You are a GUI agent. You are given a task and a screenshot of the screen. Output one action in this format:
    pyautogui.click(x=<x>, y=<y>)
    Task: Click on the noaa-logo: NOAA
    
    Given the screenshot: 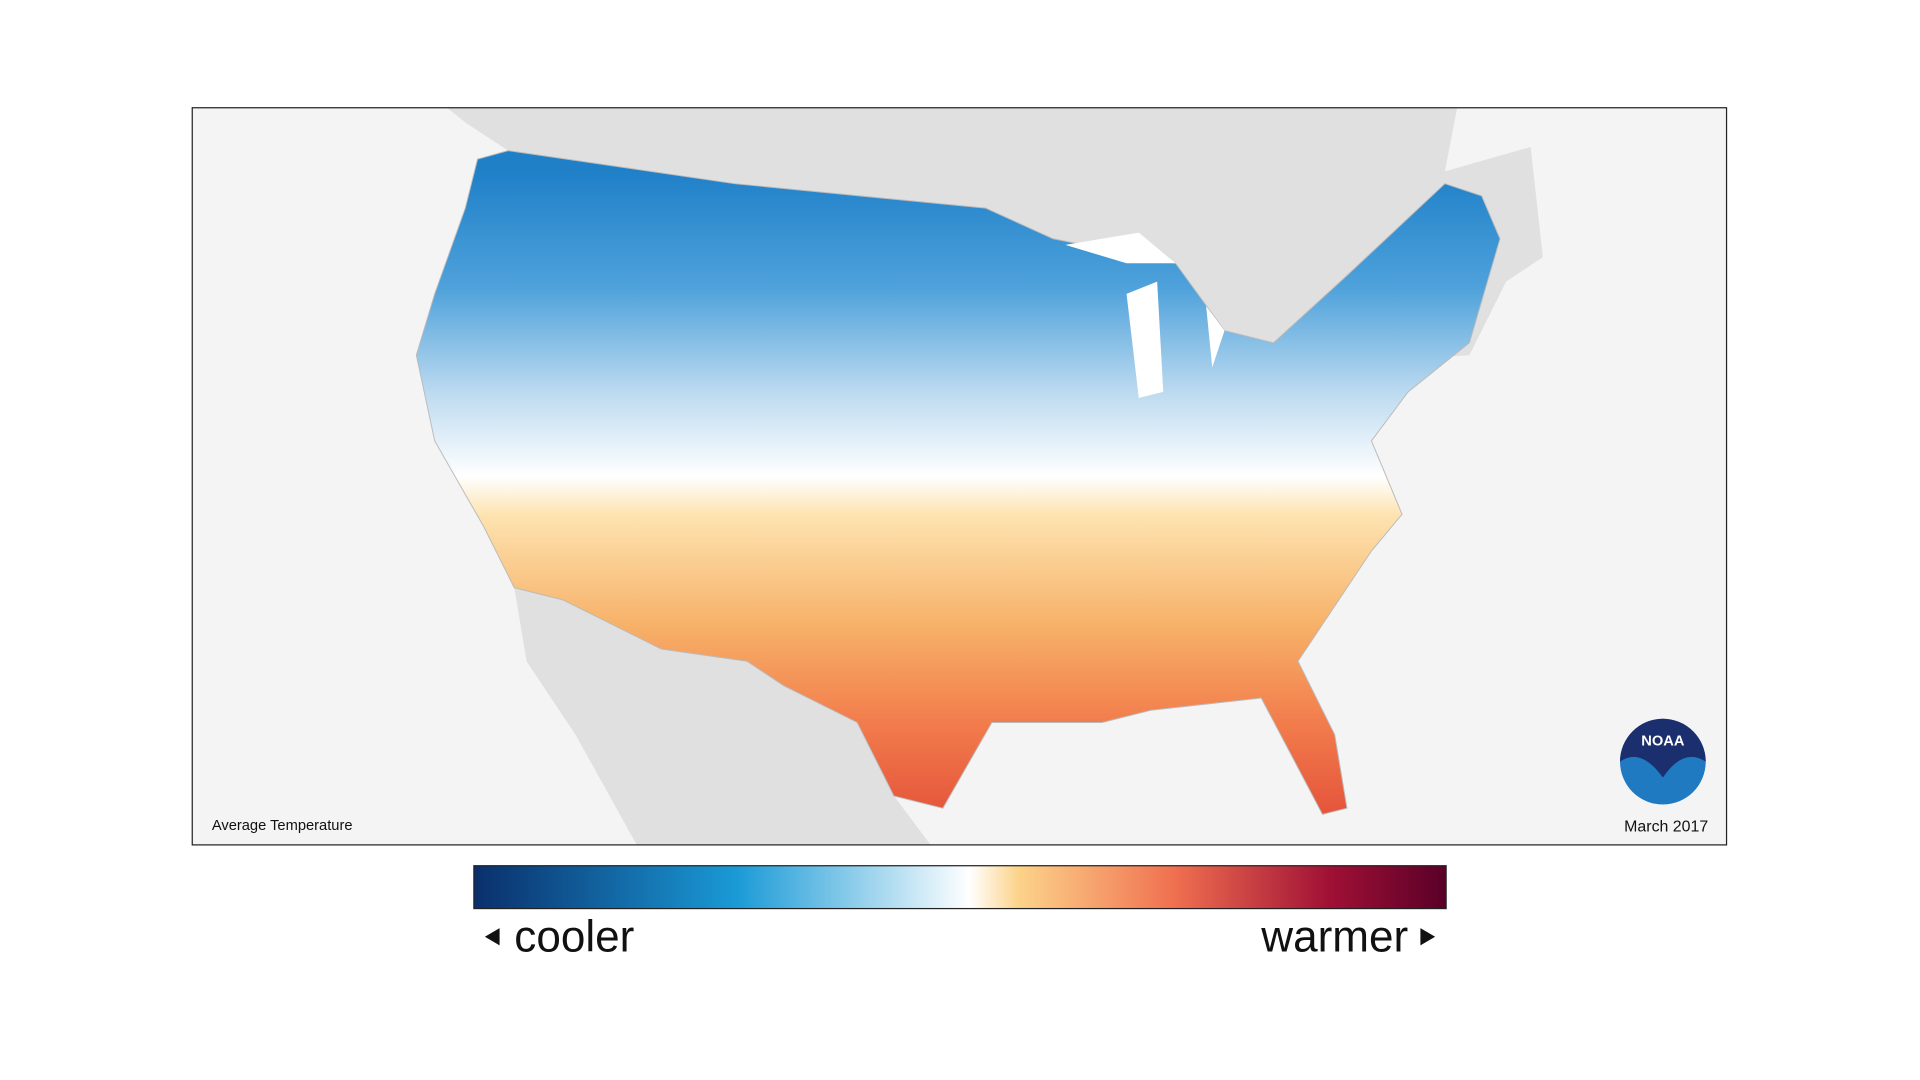 What is the action you would take?
    pyautogui.click(x=1663, y=761)
    